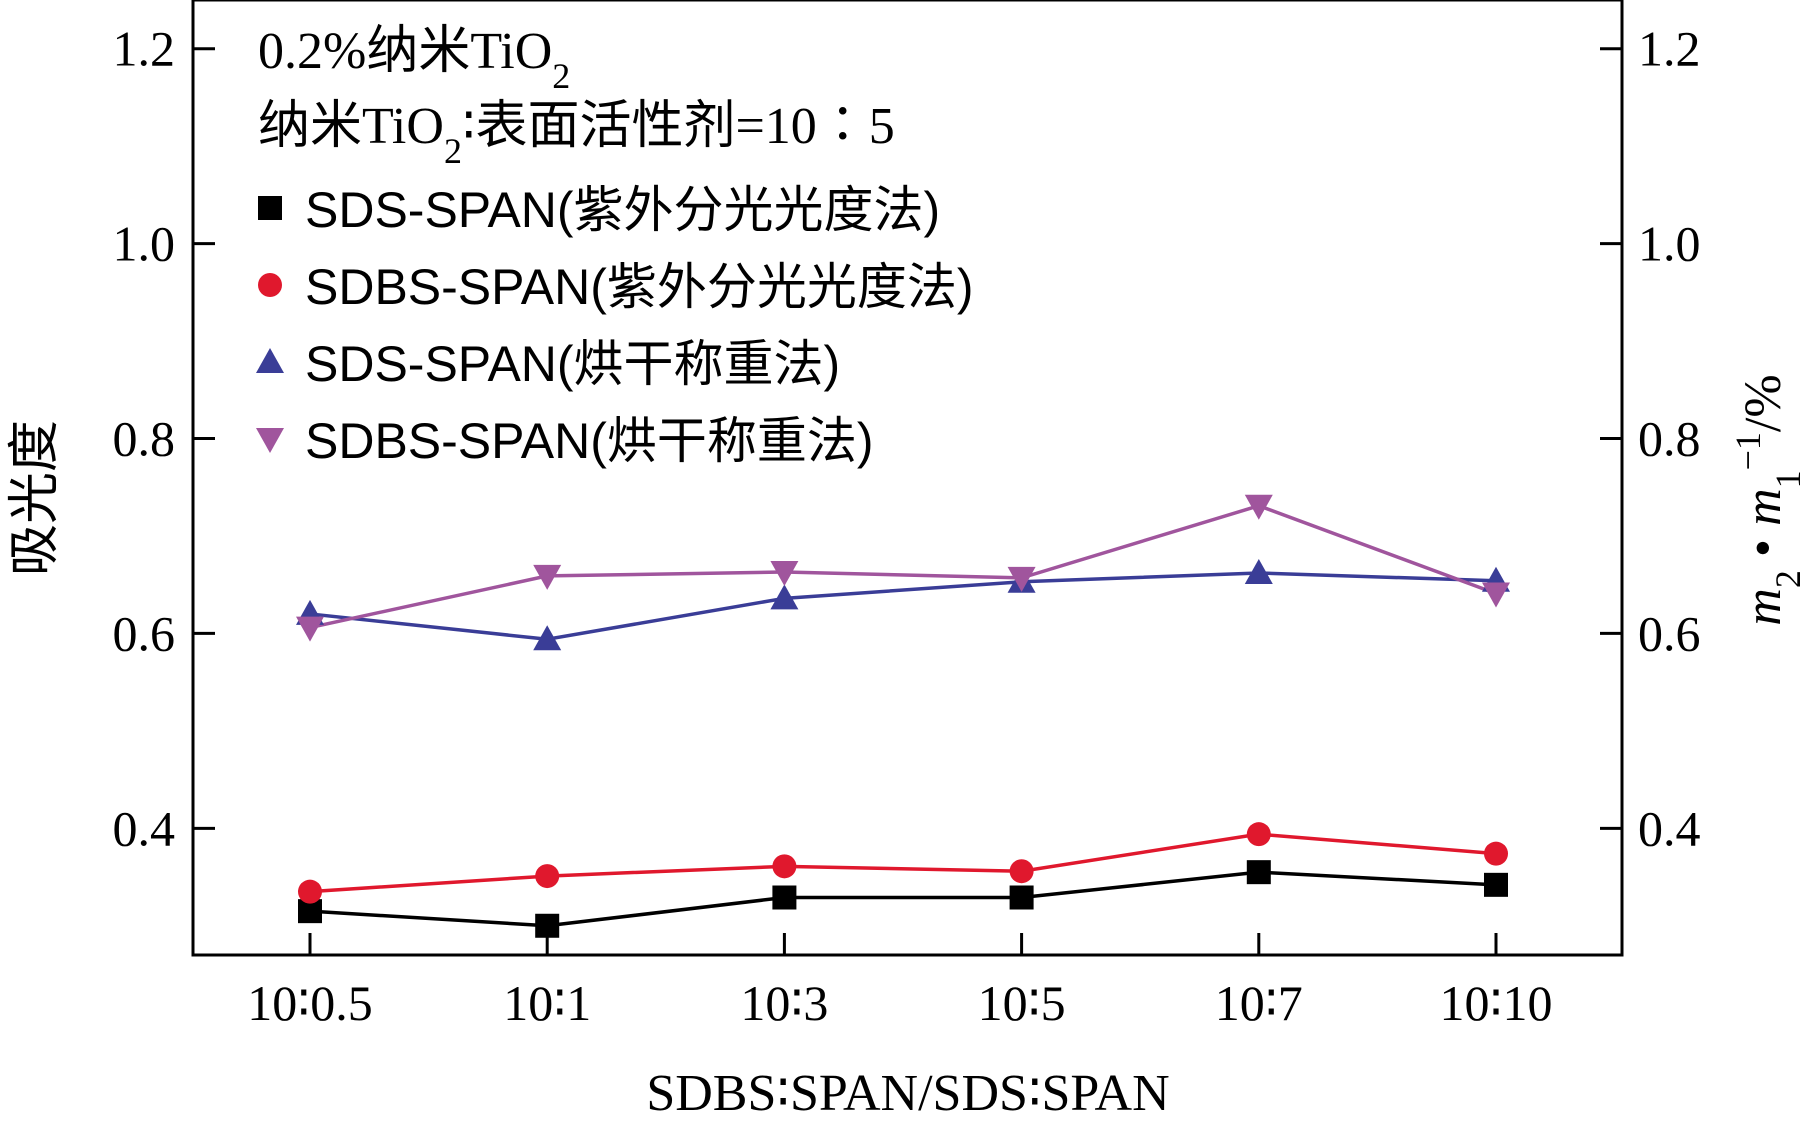 The width and height of the screenshot is (1804, 1123). What do you see at coordinates (907, 1093) in the screenshot?
I see `x-axis-title: SDBS∶SPAN/SDS∶SPAN` at bounding box center [907, 1093].